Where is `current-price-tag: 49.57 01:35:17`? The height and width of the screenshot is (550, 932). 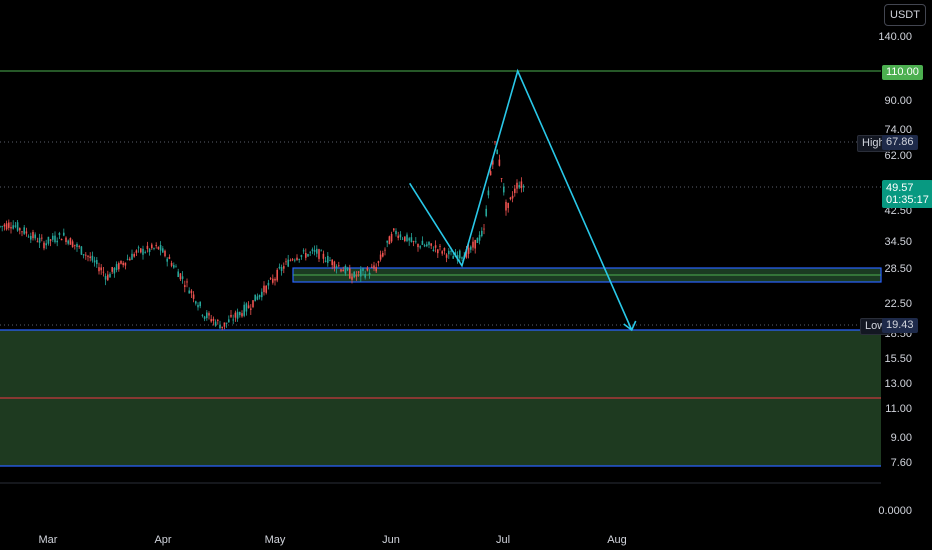 current-price-tag: 49.57 01:35:17 is located at coordinates (907, 194).